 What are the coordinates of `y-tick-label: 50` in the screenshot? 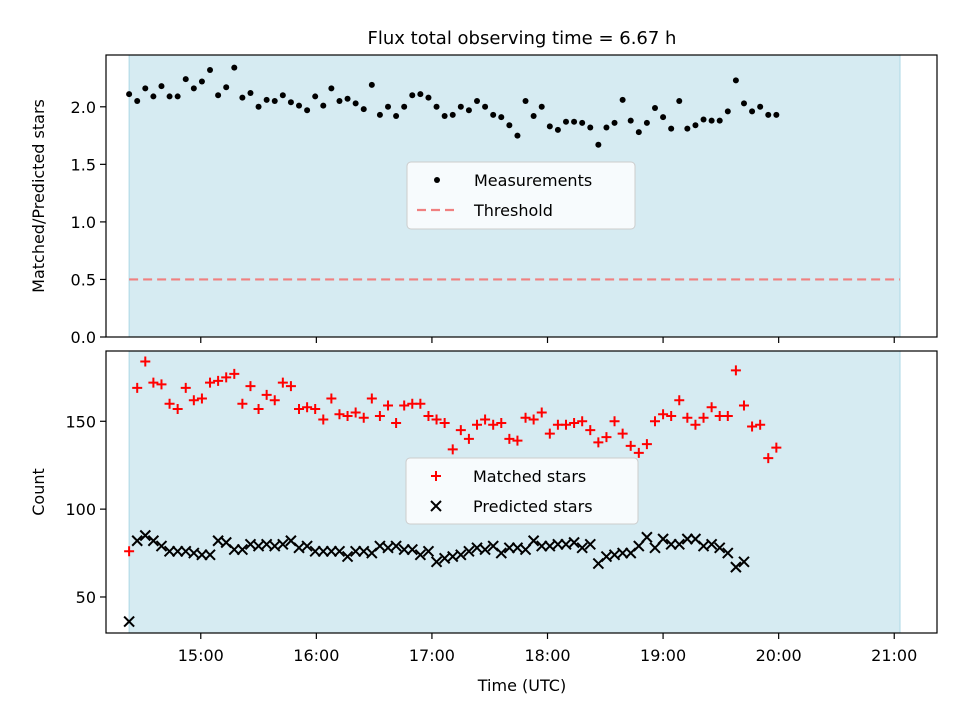 It's located at (86, 597).